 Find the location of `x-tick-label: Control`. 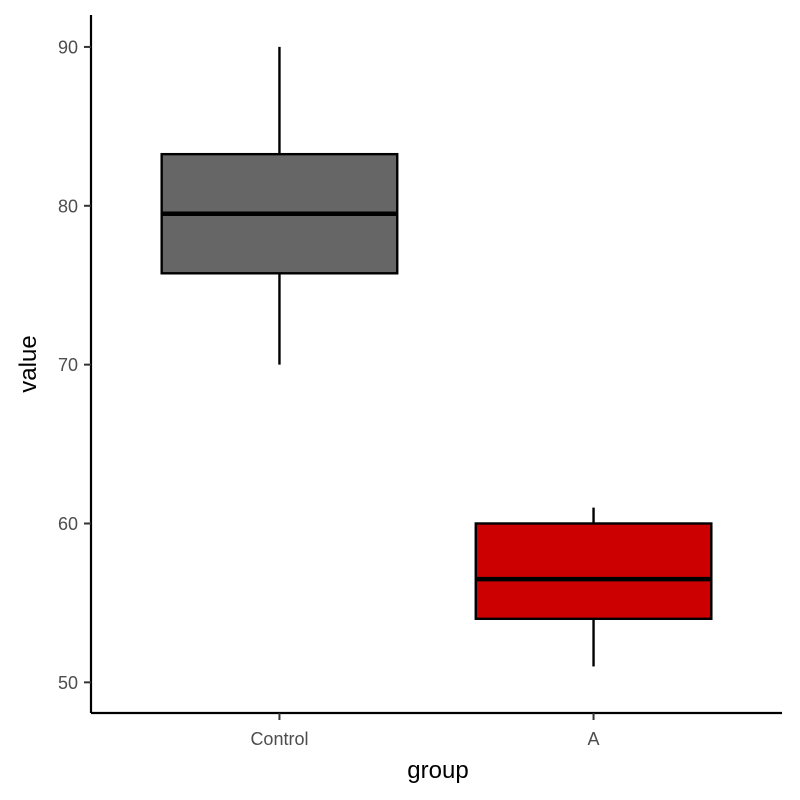

x-tick-label: Control is located at coordinates (279, 739).